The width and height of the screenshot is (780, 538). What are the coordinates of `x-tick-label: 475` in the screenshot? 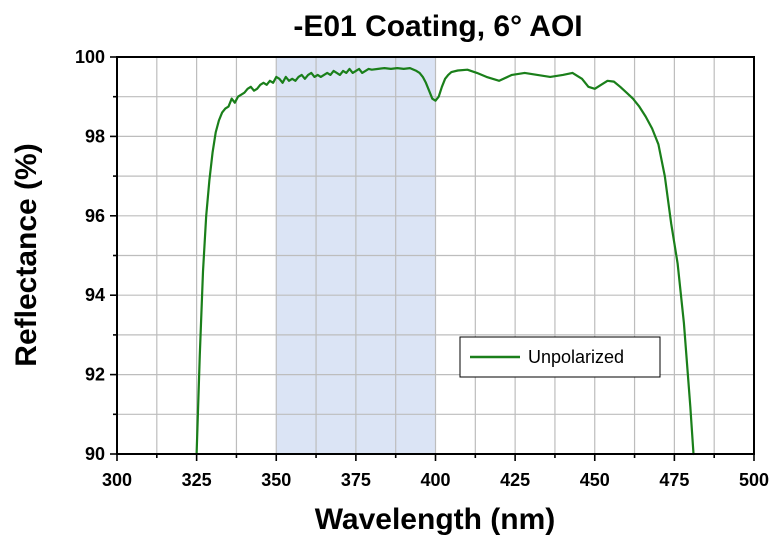 It's located at (674, 480).